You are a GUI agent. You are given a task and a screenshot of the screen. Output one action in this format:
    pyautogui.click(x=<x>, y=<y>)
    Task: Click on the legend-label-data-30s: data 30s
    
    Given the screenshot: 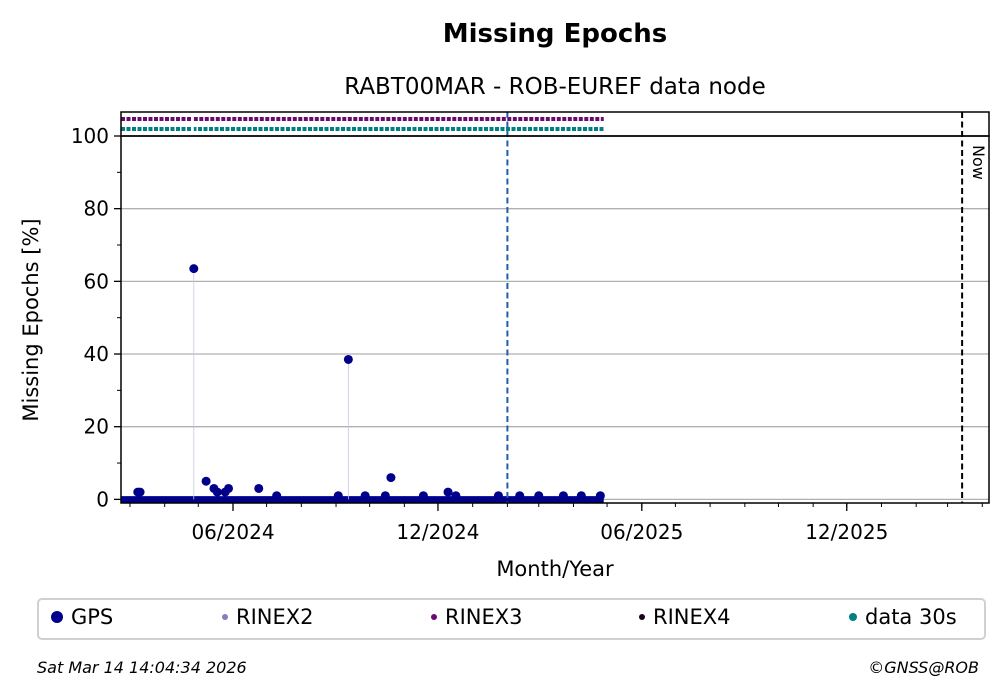 What is the action you would take?
    pyautogui.click(x=911, y=617)
    